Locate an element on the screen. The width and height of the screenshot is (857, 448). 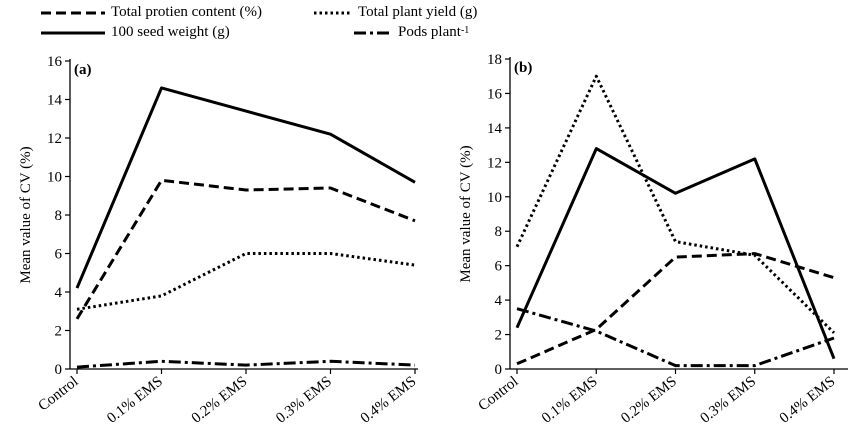
panel-b-y-tick-label: 10 is located at coordinates (494, 198).